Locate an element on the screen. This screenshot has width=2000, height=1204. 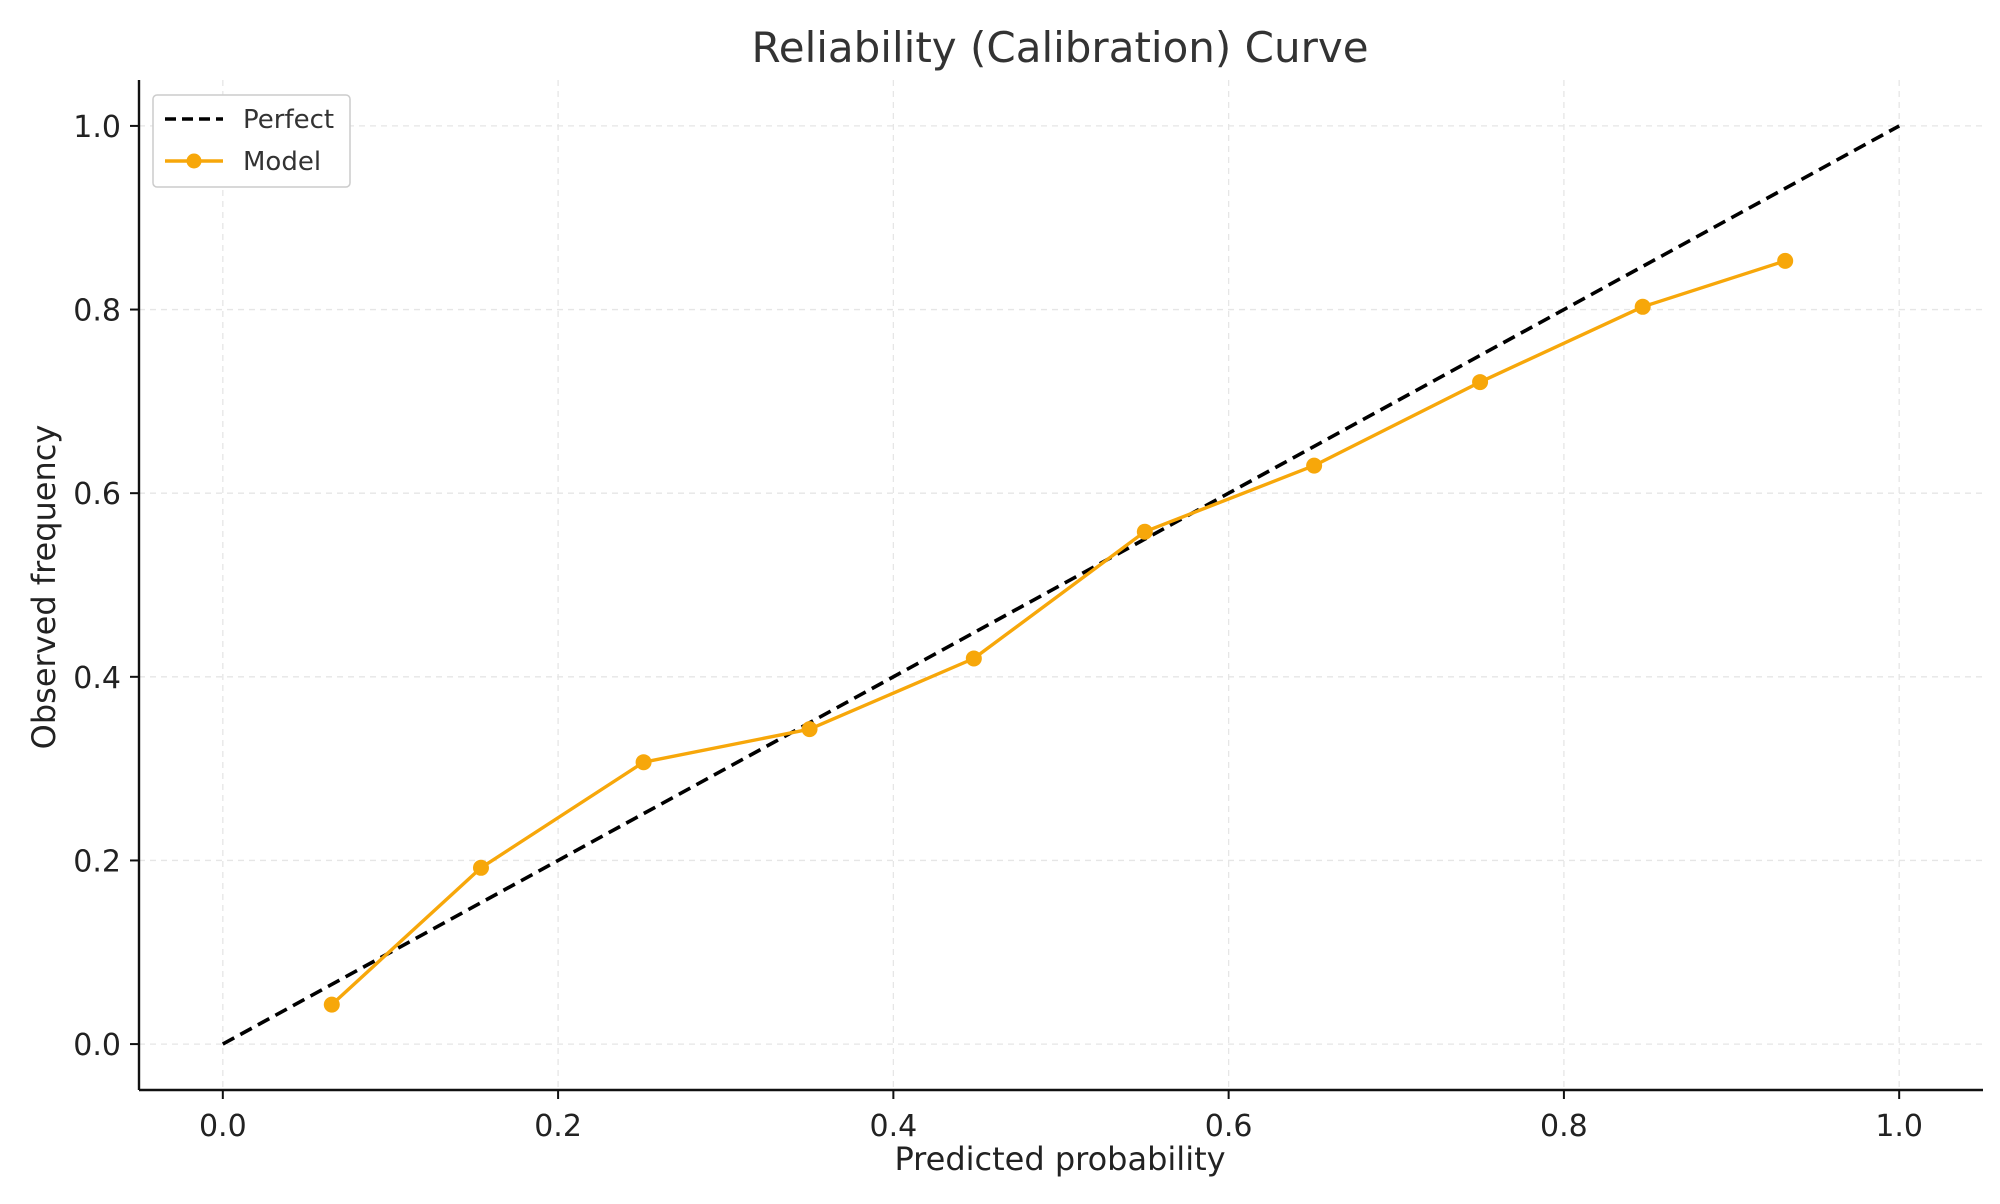
x-tick-label: 1.0 is located at coordinates (1899, 1126).